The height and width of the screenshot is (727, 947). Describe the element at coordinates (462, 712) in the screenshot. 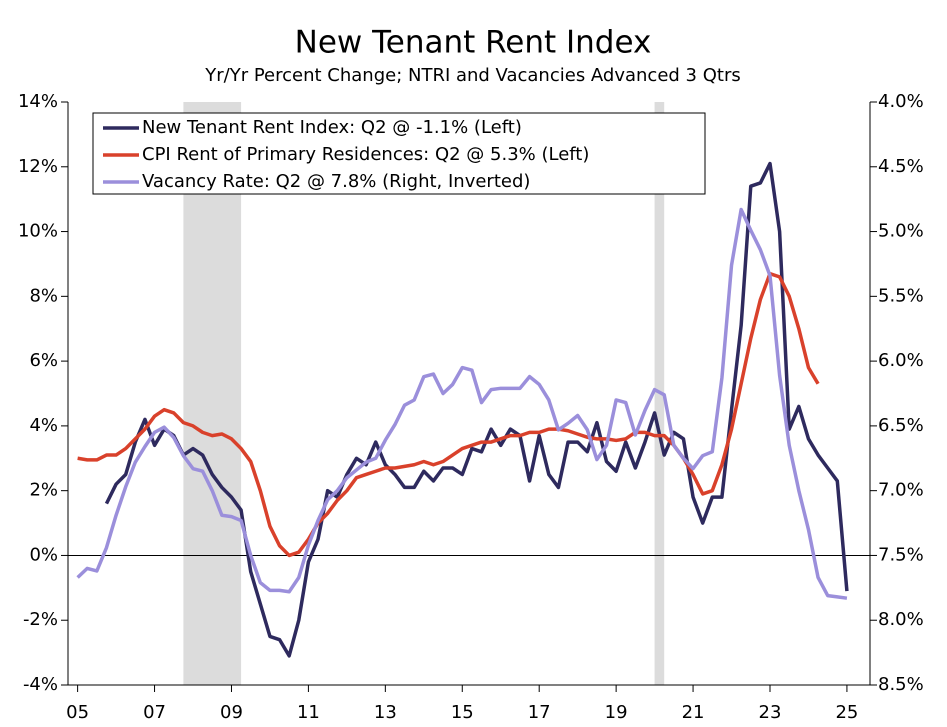

I see `x-tick-label: 15` at that location.